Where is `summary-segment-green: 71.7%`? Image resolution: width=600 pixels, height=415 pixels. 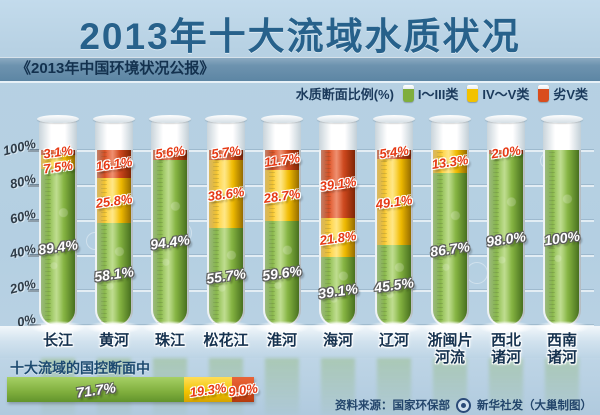 summary-segment-green: 71.7% is located at coordinates (96, 389).